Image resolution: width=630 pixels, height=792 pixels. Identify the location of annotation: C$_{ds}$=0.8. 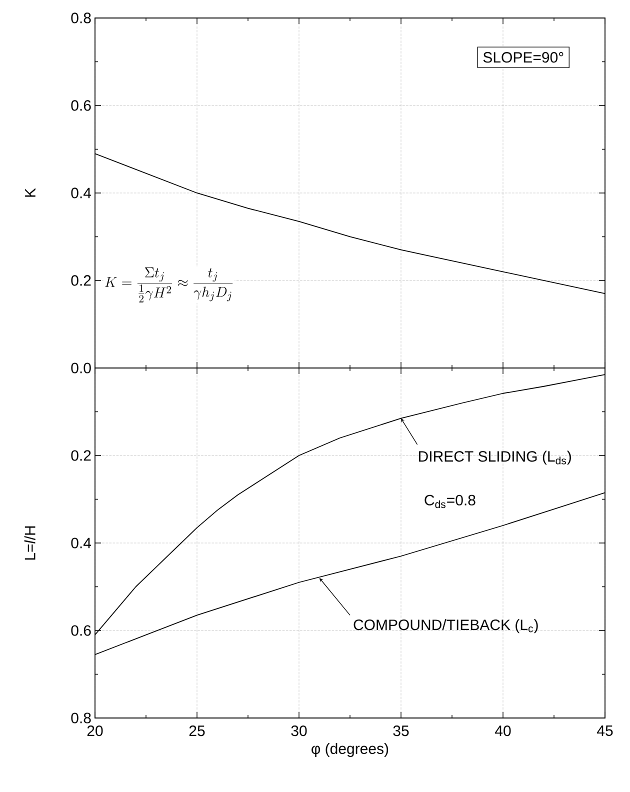
(450, 501).